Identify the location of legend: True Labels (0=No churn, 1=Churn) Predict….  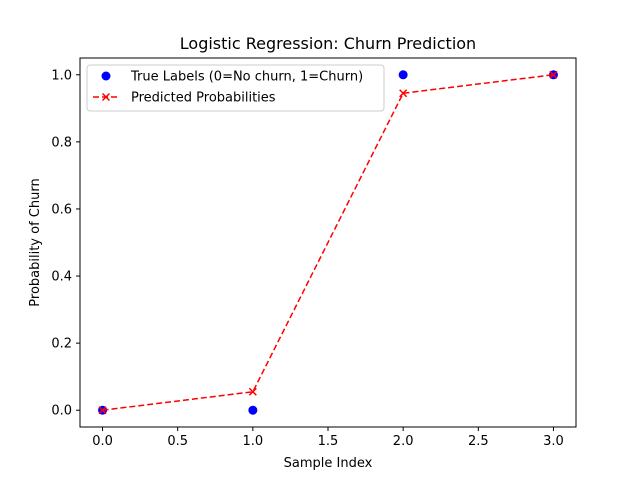
(235, 88).